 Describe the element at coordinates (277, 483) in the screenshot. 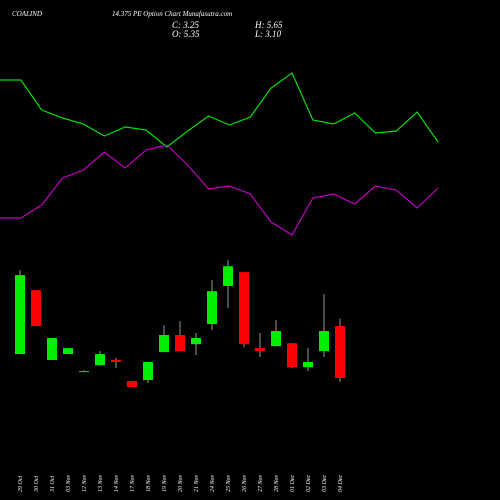

I see `x-tick-label: 28 Nov` at that location.